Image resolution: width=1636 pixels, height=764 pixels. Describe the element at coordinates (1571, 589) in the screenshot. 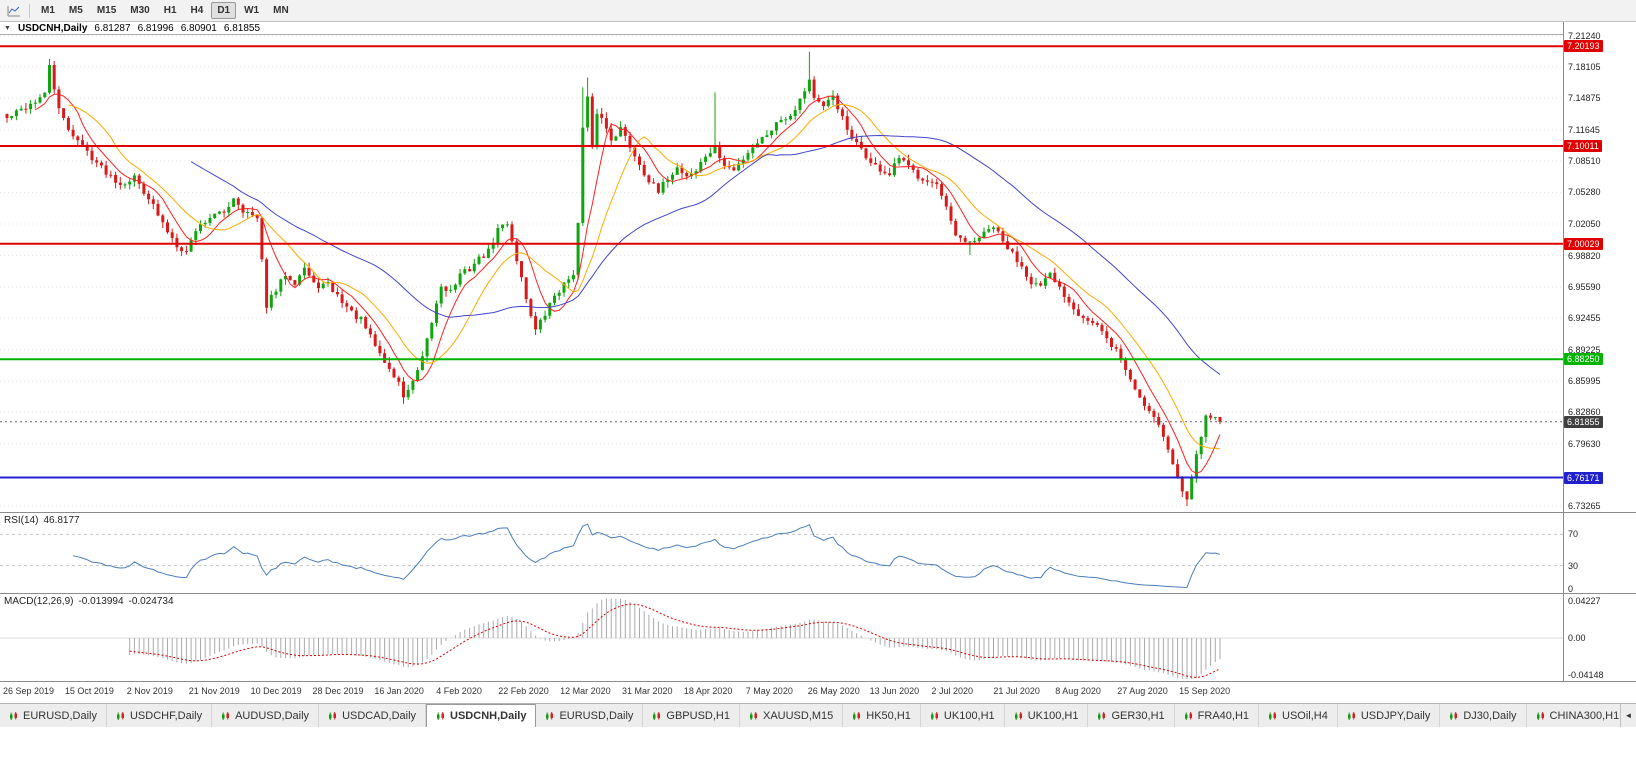

I see `rsi-tick-0: 0` at that location.